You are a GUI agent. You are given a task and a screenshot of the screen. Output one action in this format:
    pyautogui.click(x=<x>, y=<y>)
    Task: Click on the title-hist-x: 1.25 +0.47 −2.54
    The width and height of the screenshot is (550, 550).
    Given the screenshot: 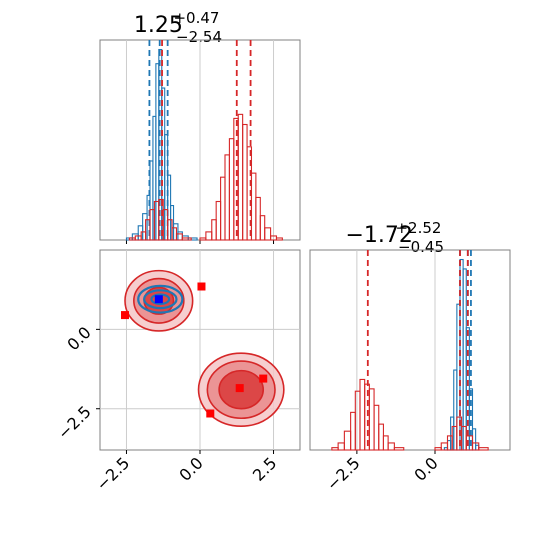 What is the action you would take?
    pyautogui.click(x=179, y=27)
    